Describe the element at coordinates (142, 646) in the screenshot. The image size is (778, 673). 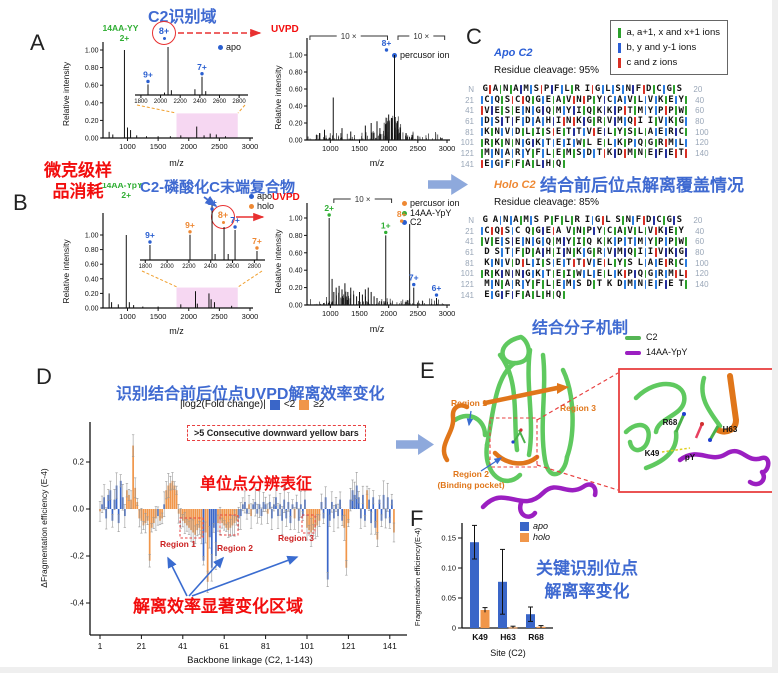
I see `text-mark: 21` at that location.